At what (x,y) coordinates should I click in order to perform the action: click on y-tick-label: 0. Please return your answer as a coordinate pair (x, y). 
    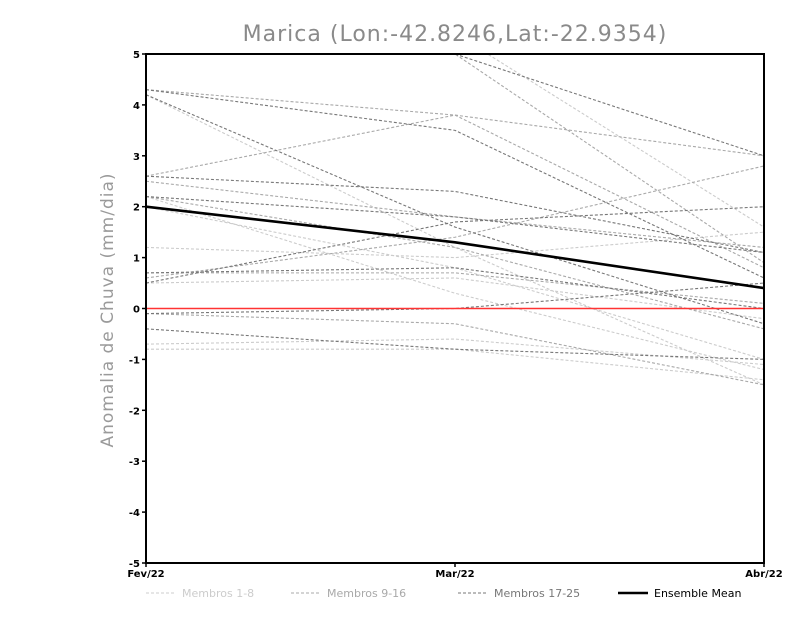
    Looking at the image, I should click on (136, 310).